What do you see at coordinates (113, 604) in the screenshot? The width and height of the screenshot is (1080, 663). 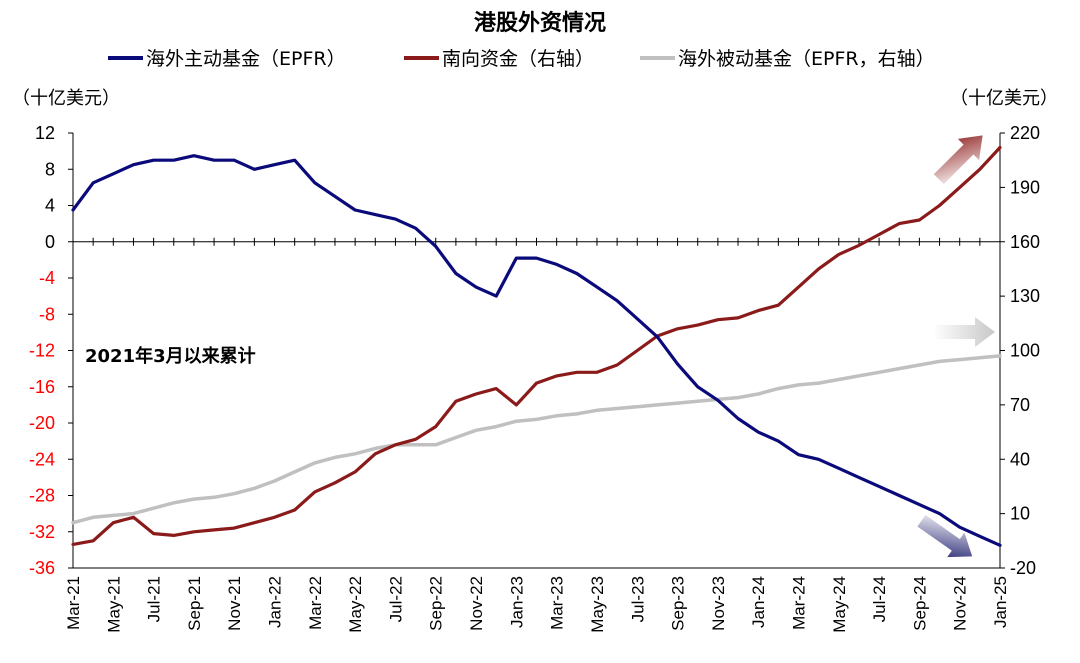 I see `x-tick-label: May-21` at bounding box center [113, 604].